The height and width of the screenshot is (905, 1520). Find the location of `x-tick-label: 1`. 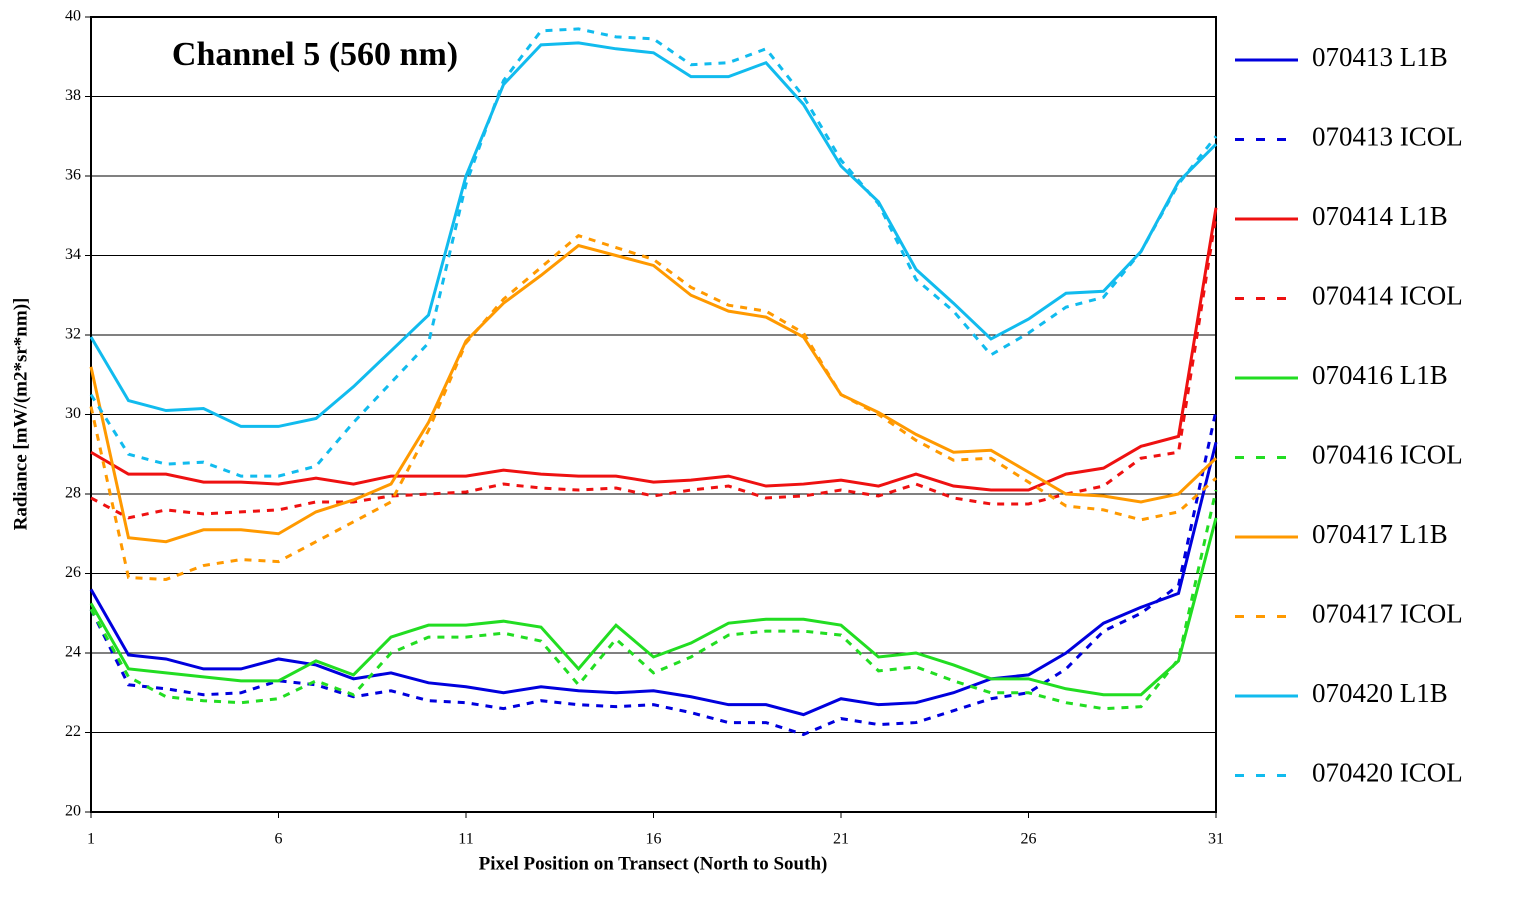

x-tick-label: 1 is located at coordinates (91, 839).